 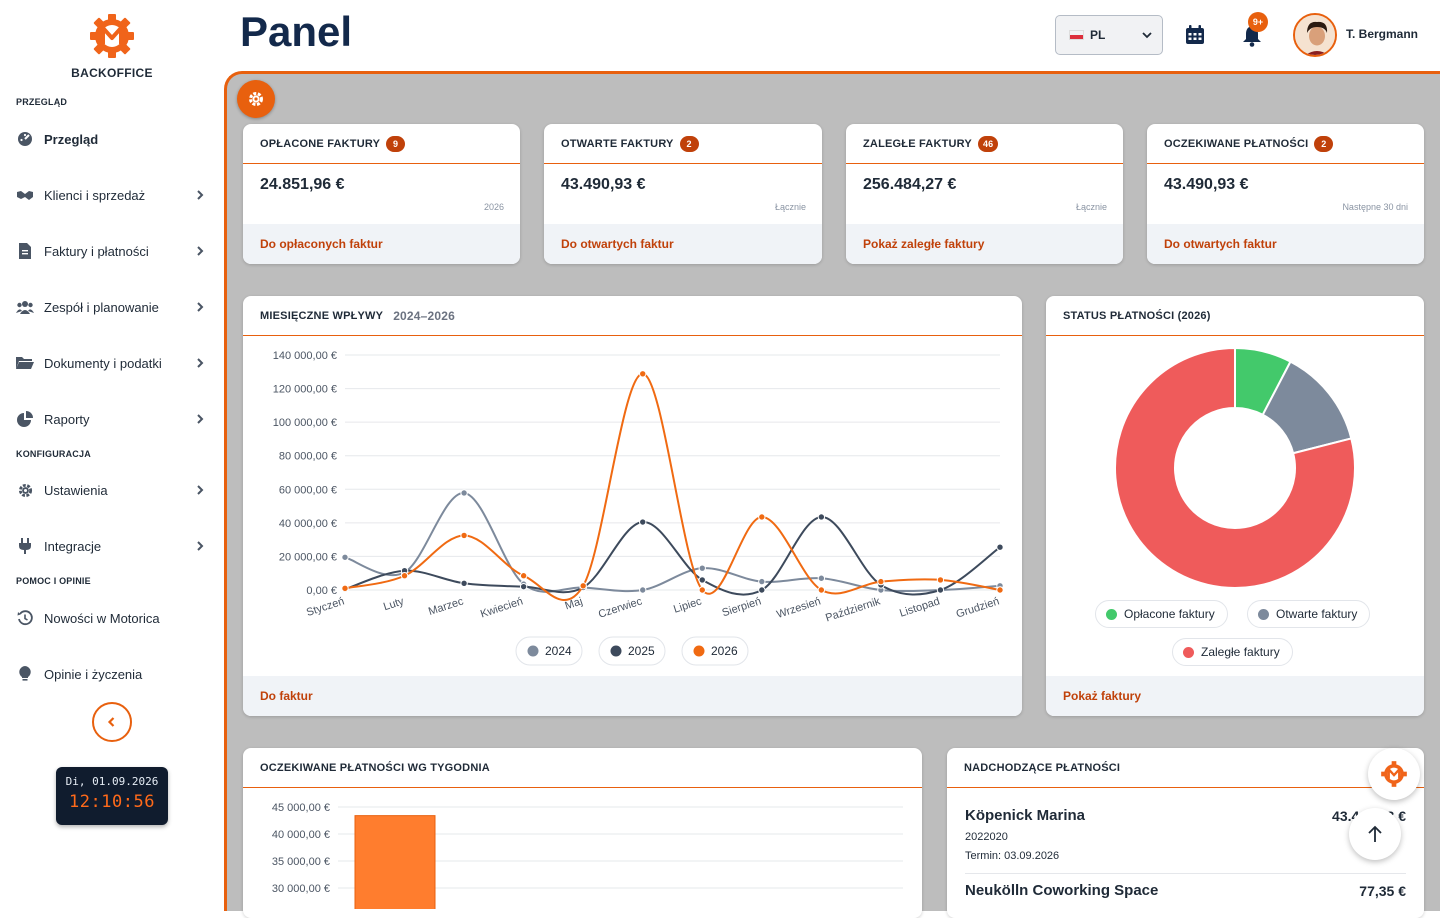 I want to click on legend-item: Otwarte faktury, so click(x=1309, y=614).